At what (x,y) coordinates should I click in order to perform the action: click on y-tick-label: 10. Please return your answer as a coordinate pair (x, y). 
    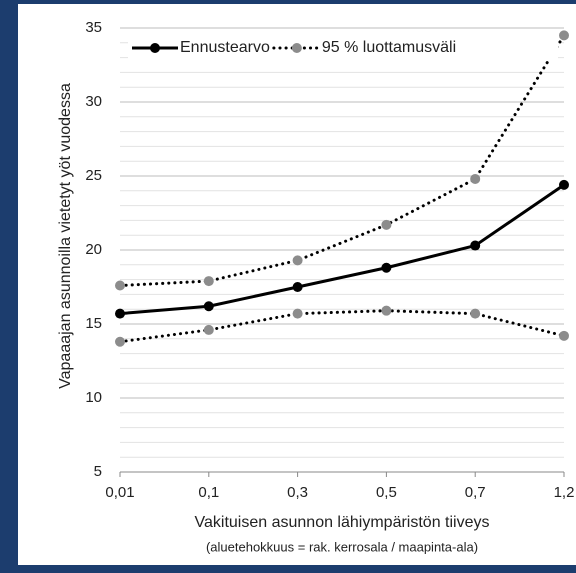
    Looking at the image, I should click on (93, 397).